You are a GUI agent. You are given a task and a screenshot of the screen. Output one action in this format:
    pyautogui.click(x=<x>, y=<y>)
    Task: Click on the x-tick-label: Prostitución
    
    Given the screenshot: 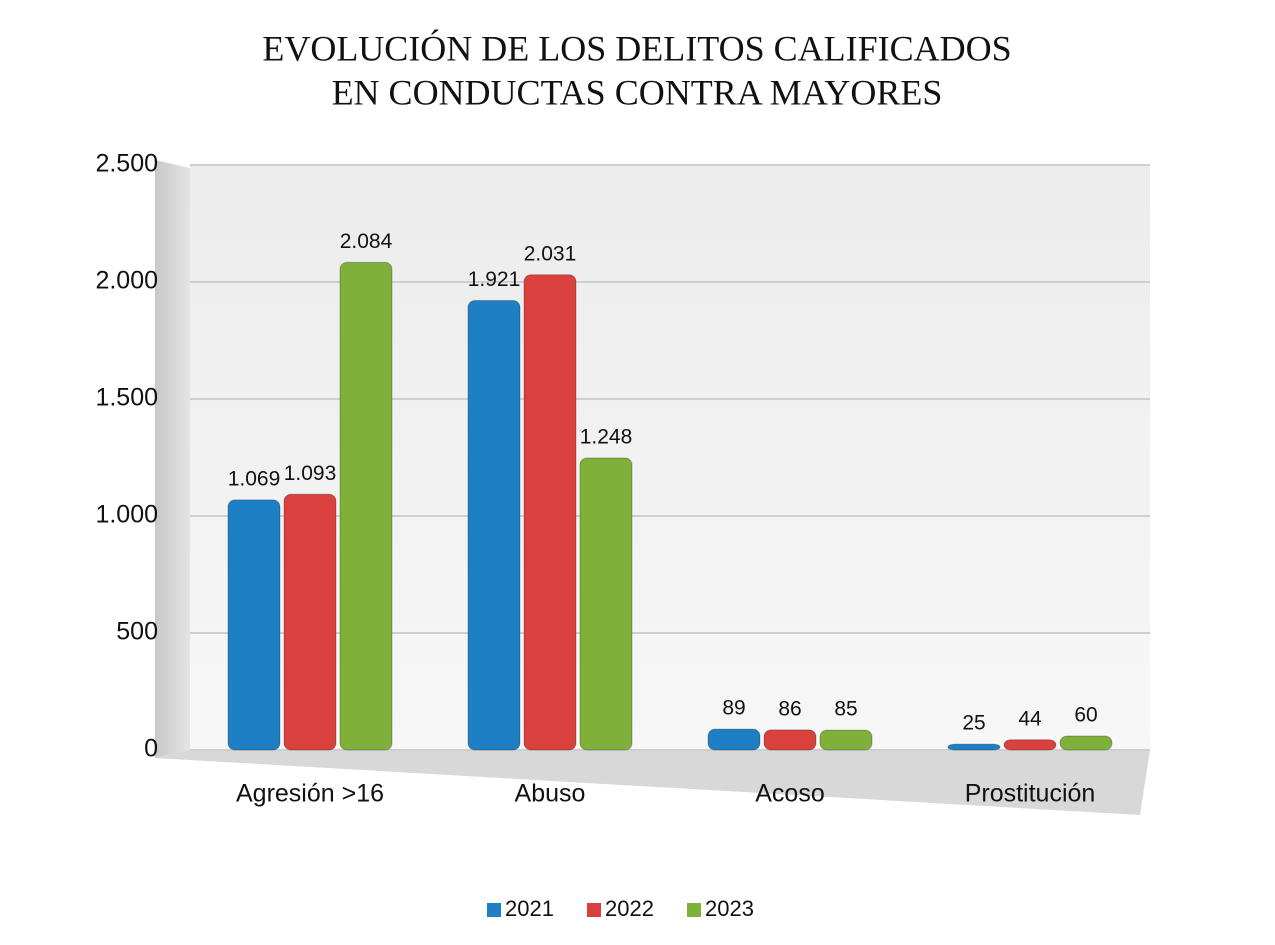 What is the action you would take?
    pyautogui.click(x=1030, y=794)
    